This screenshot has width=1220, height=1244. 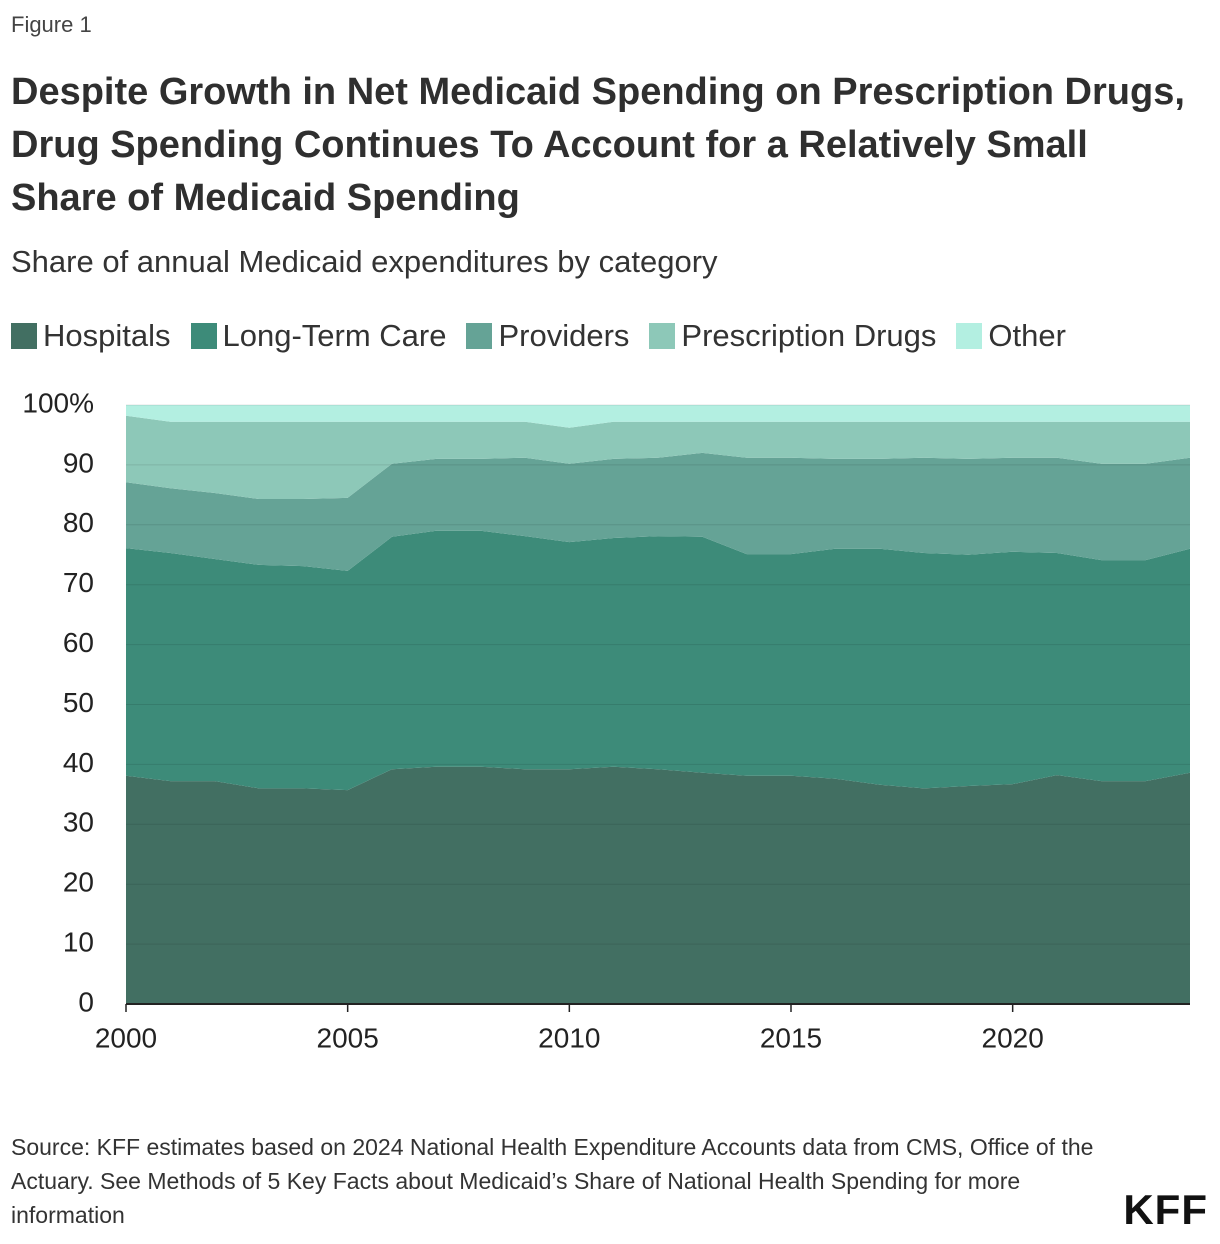 I want to click on y-tick-label: 30, so click(x=78, y=822).